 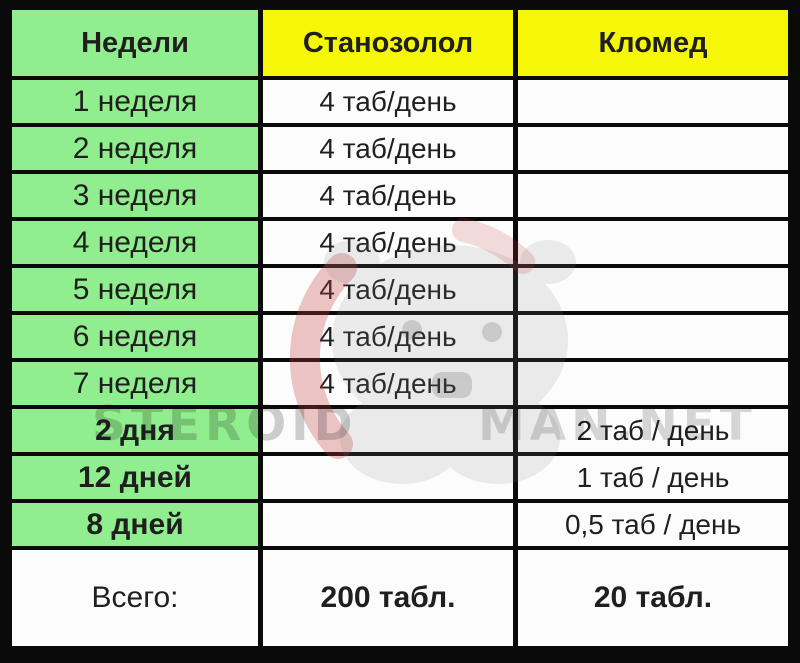 What do you see at coordinates (135, 598) in the screenshot?
I see `footer-total-label: Всего:` at bounding box center [135, 598].